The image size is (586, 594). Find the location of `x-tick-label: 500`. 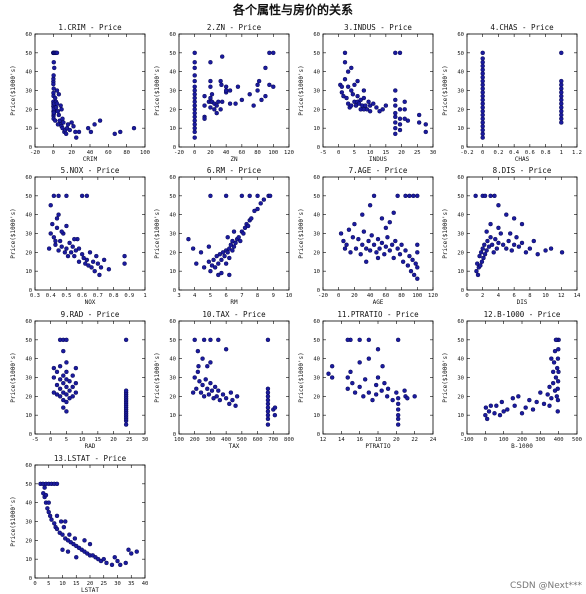

x-tick-label: 500 is located at coordinates (242, 440).